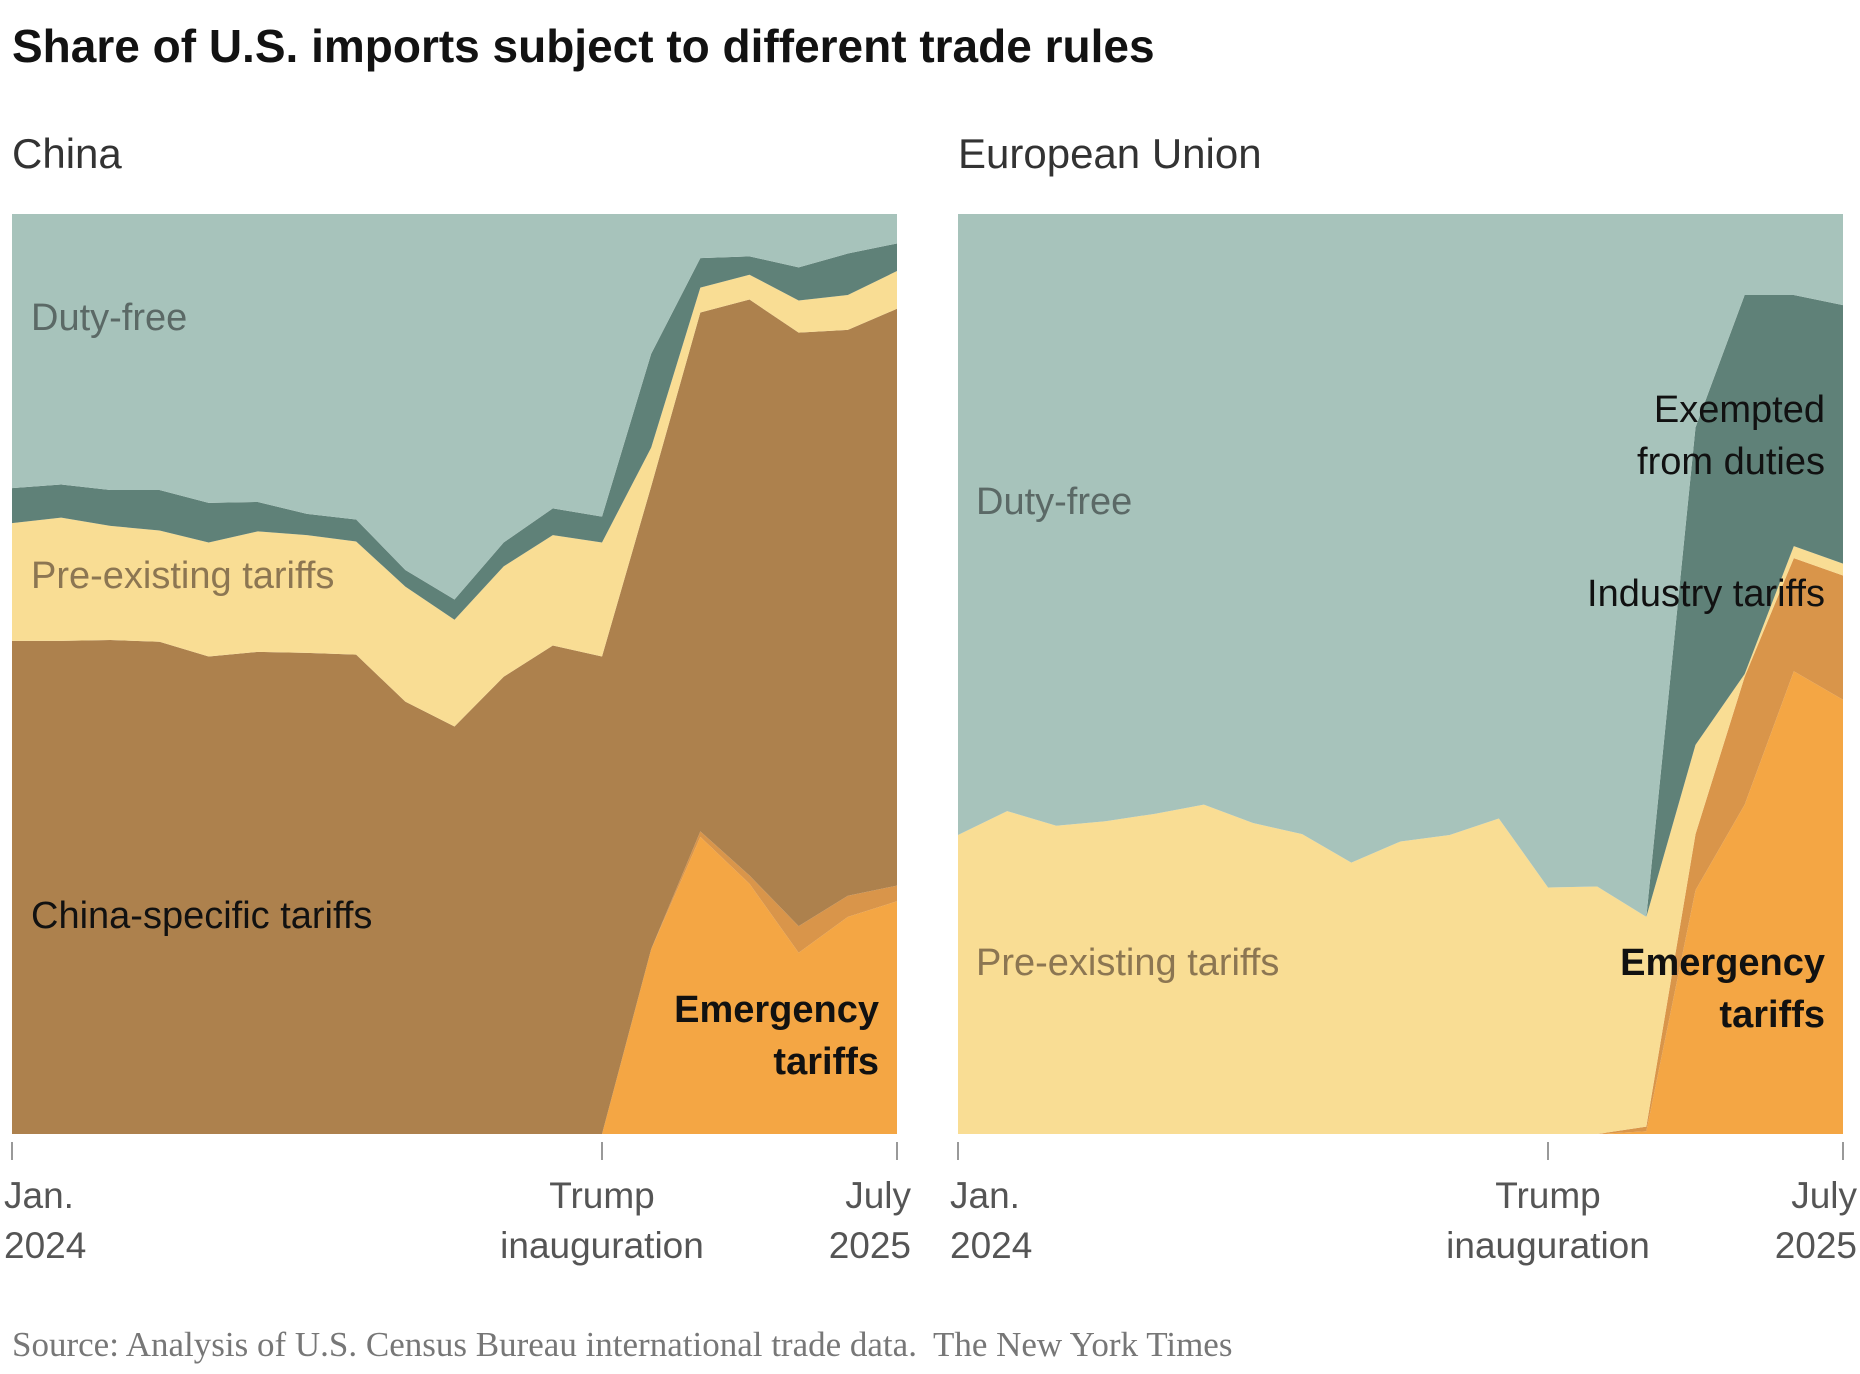 The image size is (1860, 1374). I want to click on text-line: China-specific tariffs, so click(201, 916).